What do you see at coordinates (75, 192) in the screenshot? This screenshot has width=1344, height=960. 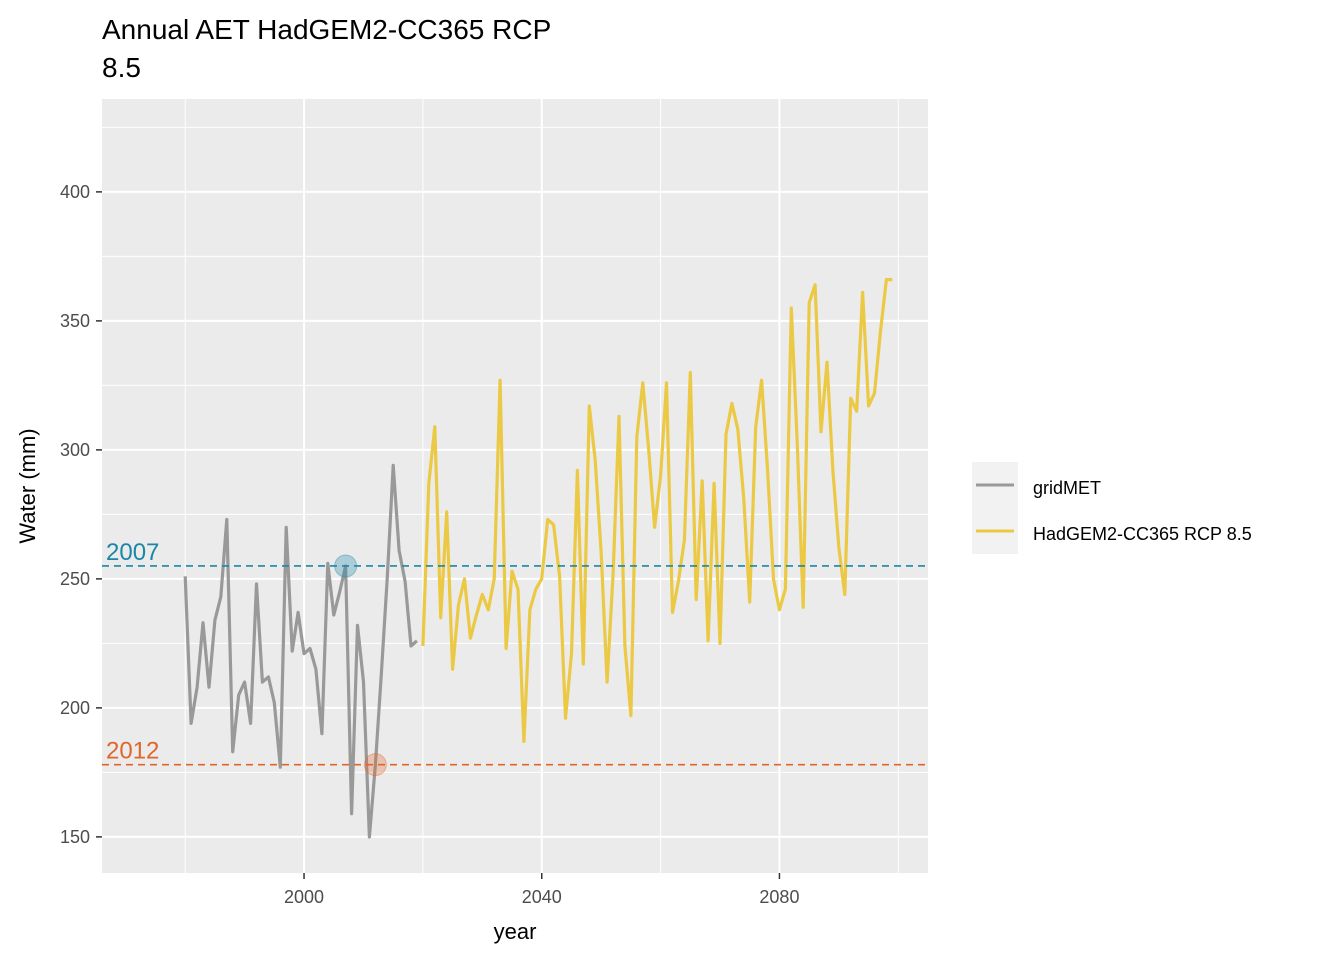 I see `y-tick-label: 400` at bounding box center [75, 192].